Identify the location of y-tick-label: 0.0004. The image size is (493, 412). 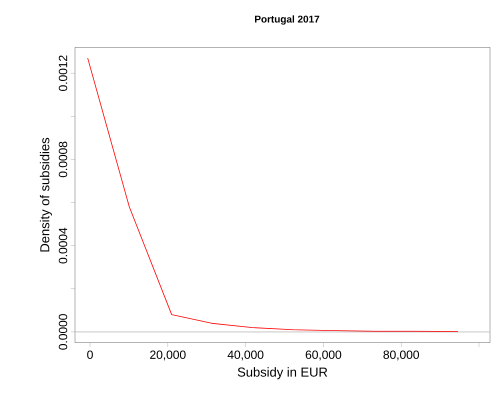
(63, 246).